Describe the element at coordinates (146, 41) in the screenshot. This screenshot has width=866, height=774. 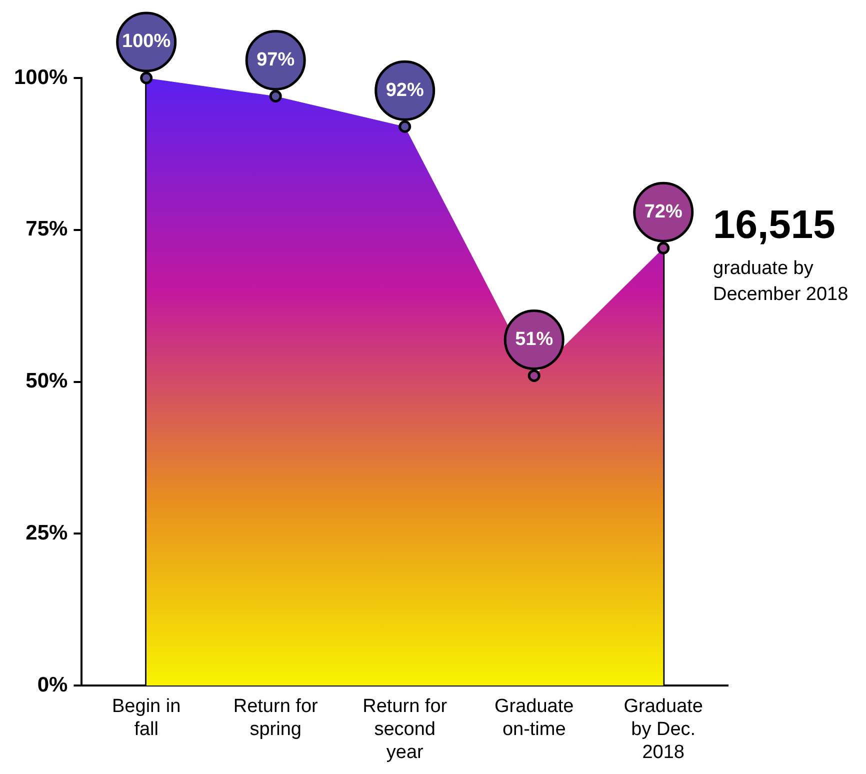
I see `data-label: 100%` at that location.